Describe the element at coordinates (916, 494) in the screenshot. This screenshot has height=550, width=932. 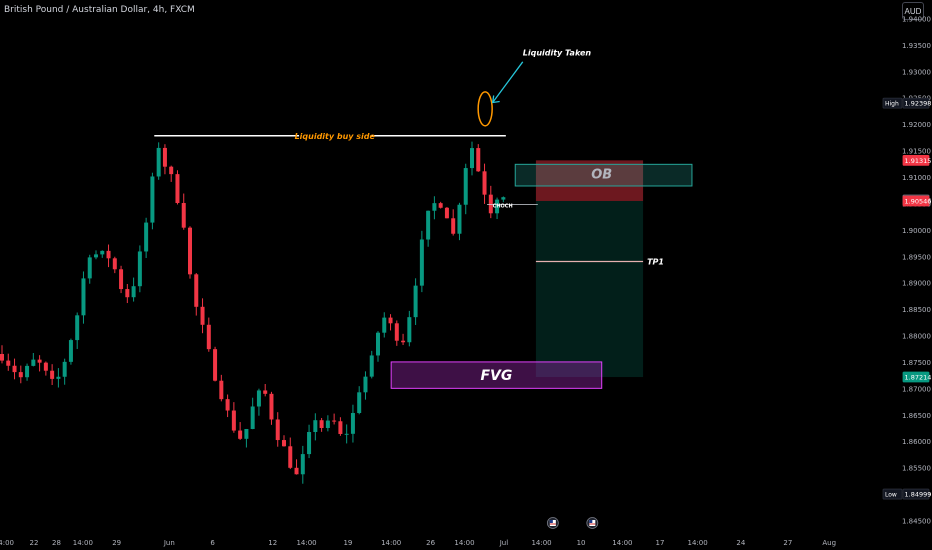
I see `price-label-low` at that location.